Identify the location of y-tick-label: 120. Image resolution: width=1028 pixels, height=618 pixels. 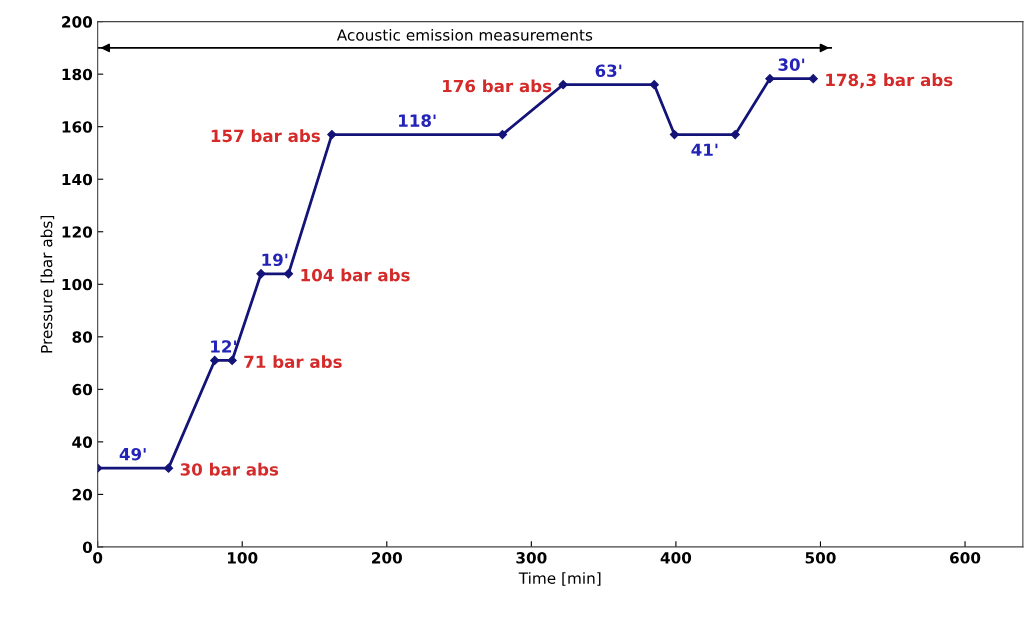
(77, 232).